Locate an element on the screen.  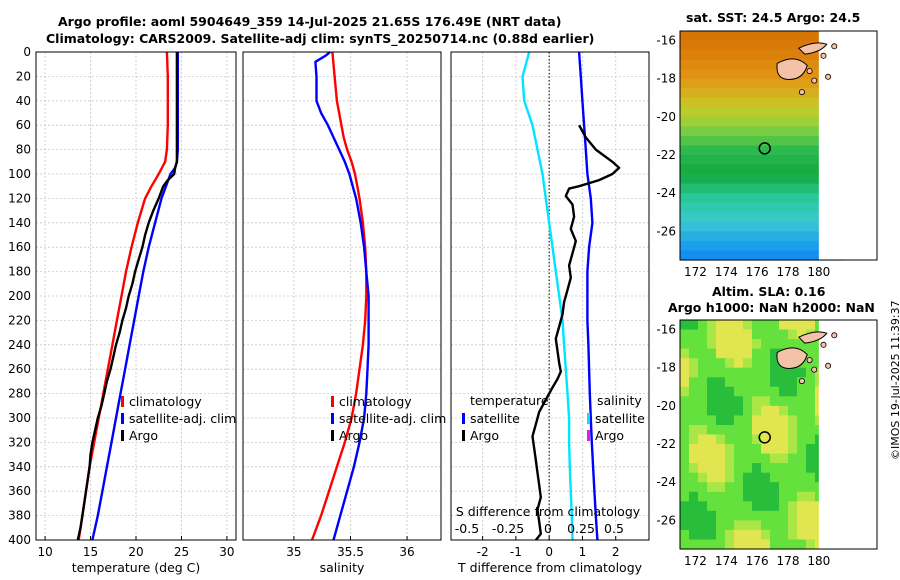
sla-map-title-line2: Argo h1000: NaN h2000: NaN is located at coordinates (771, 307).